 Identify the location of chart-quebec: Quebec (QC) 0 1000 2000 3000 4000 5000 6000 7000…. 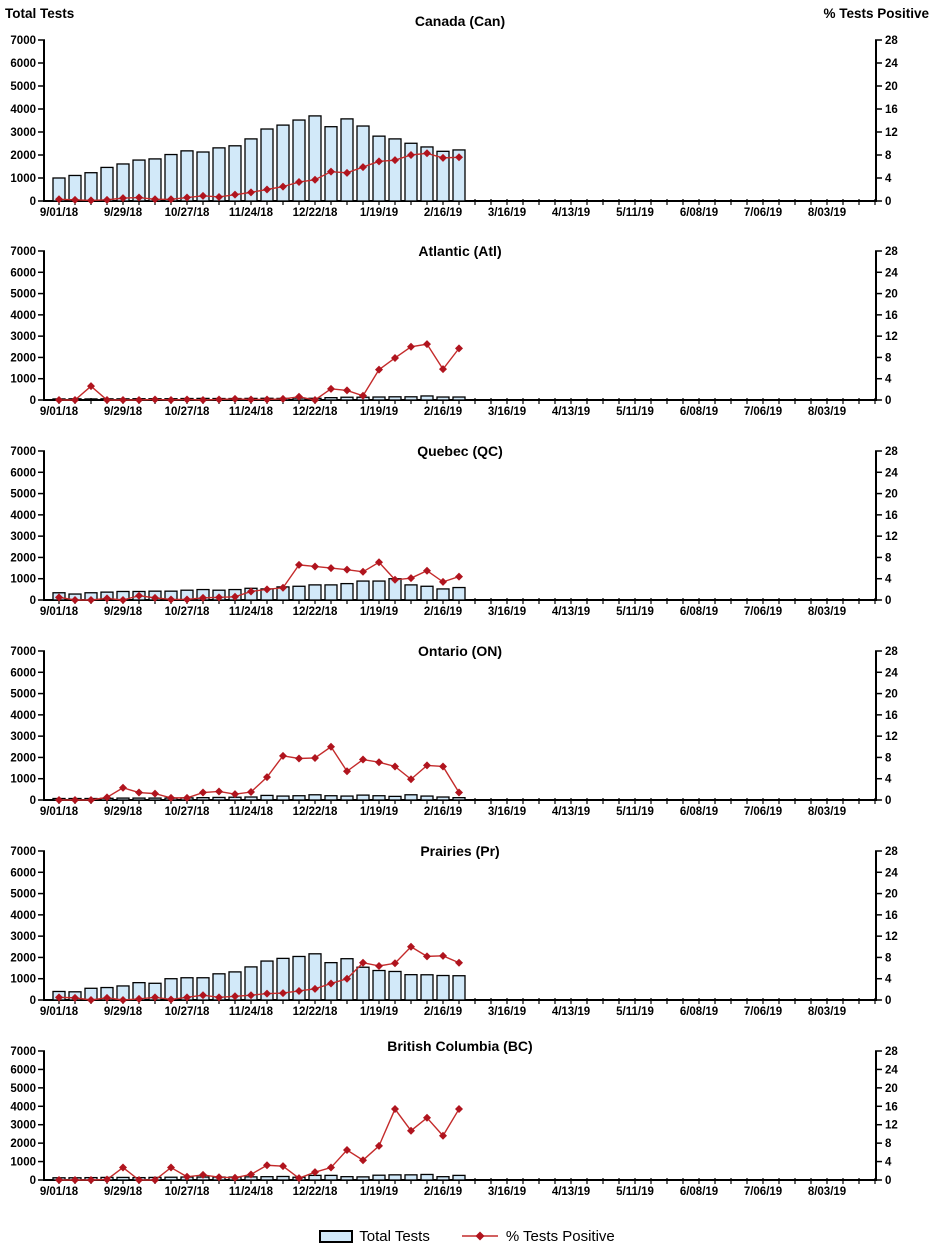
(454, 530).